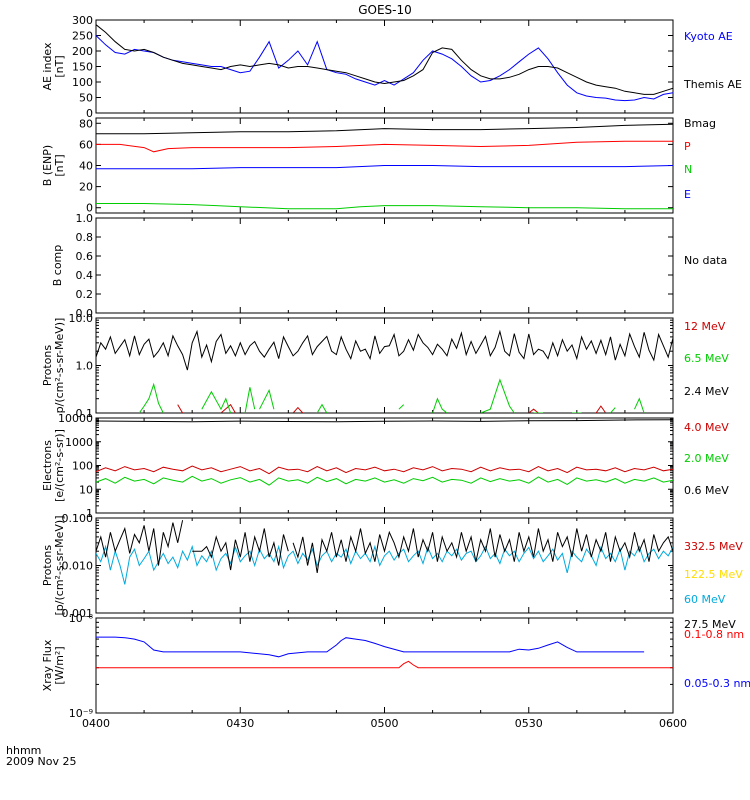  What do you see at coordinates (687, 194) in the screenshot?
I see `legend-entry: E` at bounding box center [687, 194].